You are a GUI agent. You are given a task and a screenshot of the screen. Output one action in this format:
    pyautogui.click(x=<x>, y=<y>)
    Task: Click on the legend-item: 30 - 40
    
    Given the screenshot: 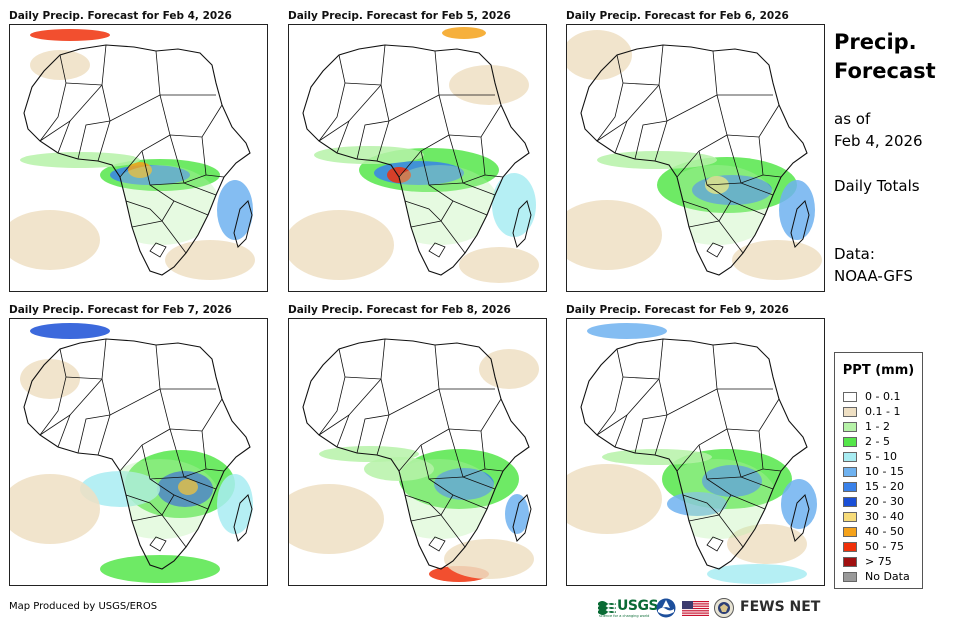 What is the action you would take?
    pyautogui.click(x=876, y=516)
    